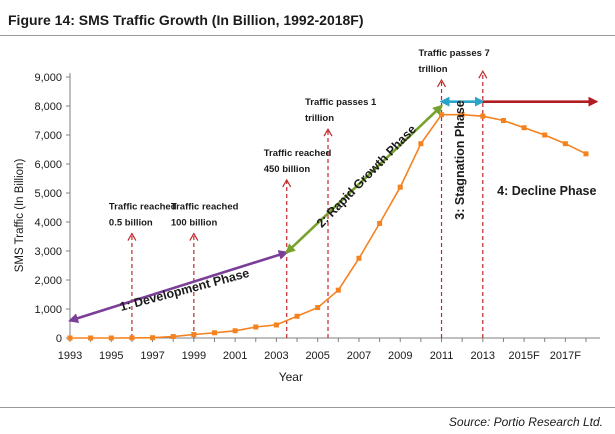  I want to click on x-tick-label: 2009, so click(400, 356).